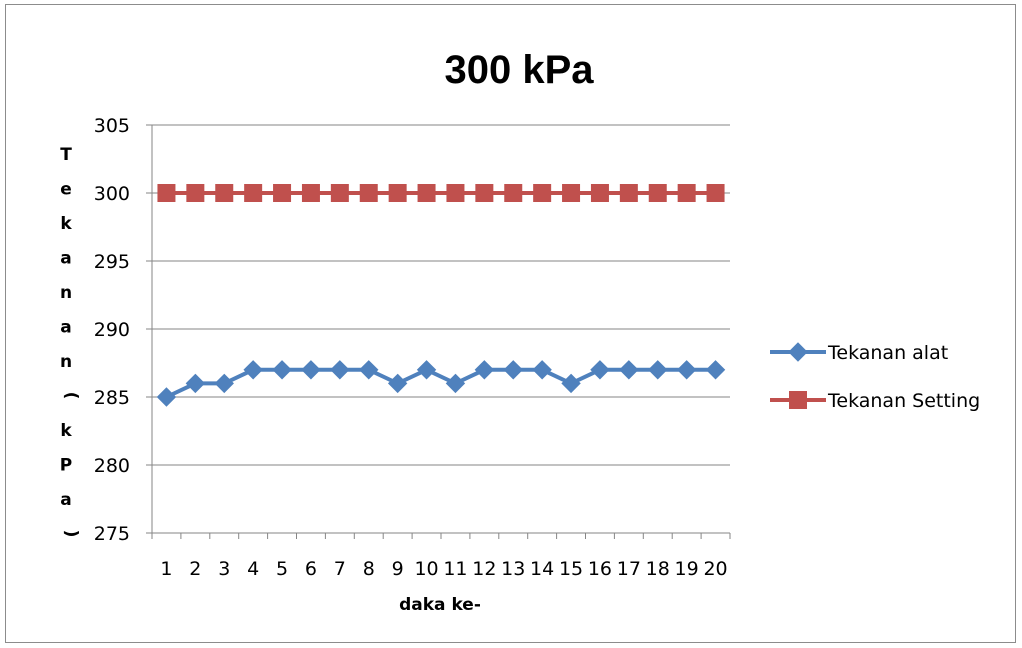 This screenshot has height=648, width=1022. Describe the element at coordinates (600, 569) in the screenshot. I see `x-tick-label: 16` at that location.